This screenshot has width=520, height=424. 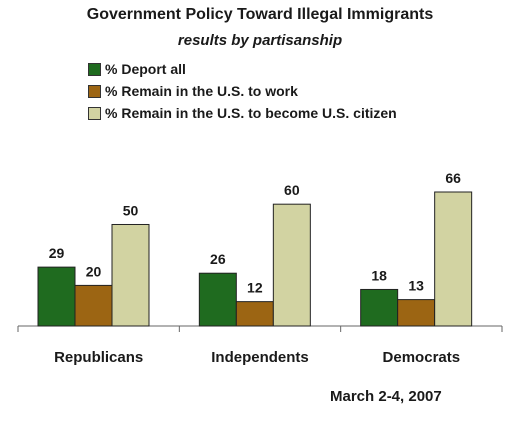 What do you see at coordinates (422, 357) in the screenshot?
I see `category-label-democrats: Democrats` at bounding box center [422, 357].